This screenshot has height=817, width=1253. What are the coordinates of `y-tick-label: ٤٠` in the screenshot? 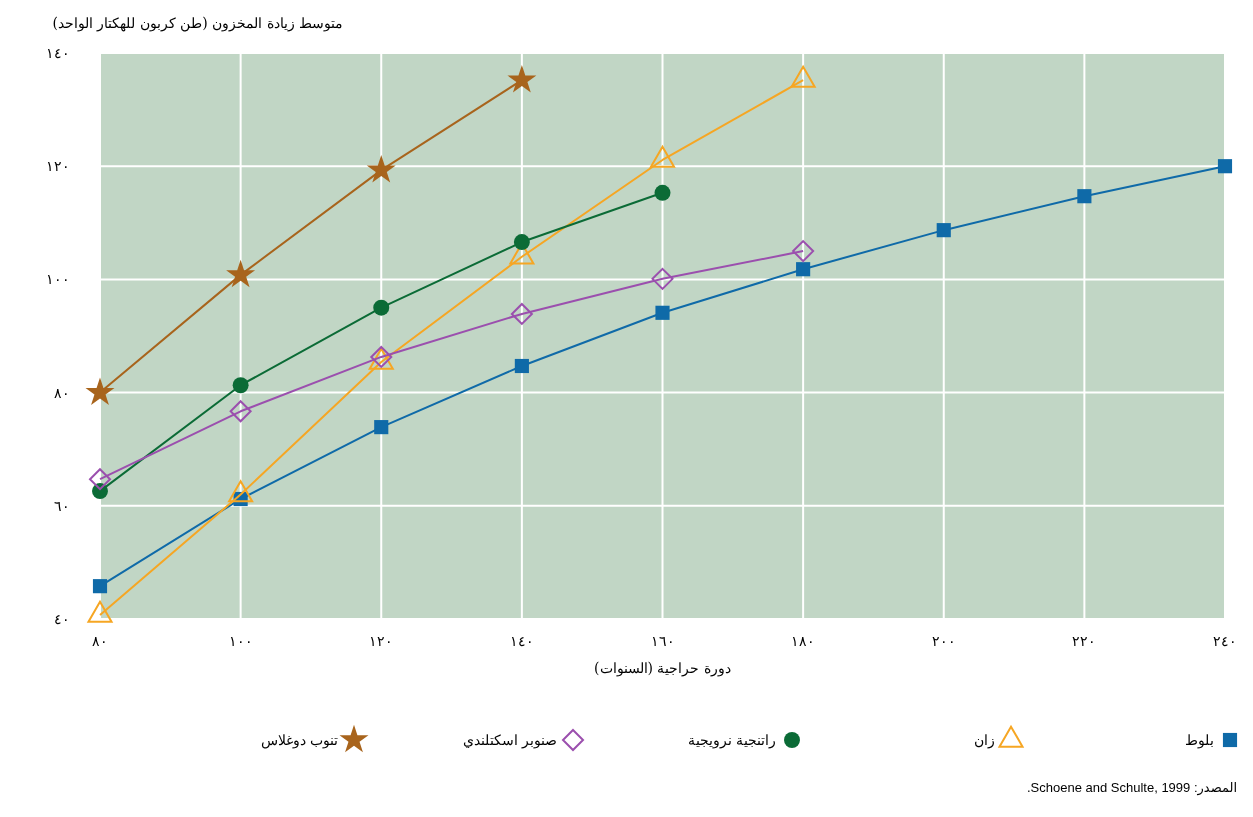 It's located at (62, 618).